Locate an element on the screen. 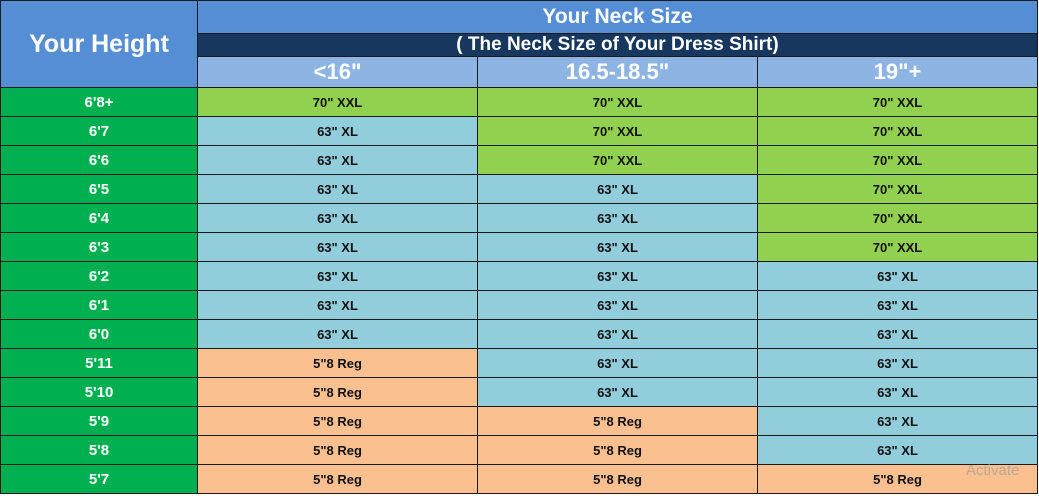 Image resolution: width=1039 pixels, height=496 pixels. table-row: 6'4 63" XL 63" XL 70" XXL is located at coordinates (519, 218).